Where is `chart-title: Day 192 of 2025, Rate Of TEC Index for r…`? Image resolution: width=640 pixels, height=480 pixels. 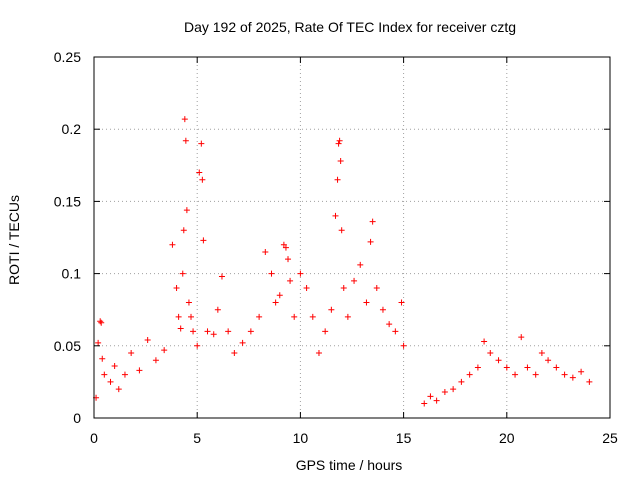 chart-title: Day 192 of 2025, Rate Of TEC Index for r… is located at coordinates (350, 27).